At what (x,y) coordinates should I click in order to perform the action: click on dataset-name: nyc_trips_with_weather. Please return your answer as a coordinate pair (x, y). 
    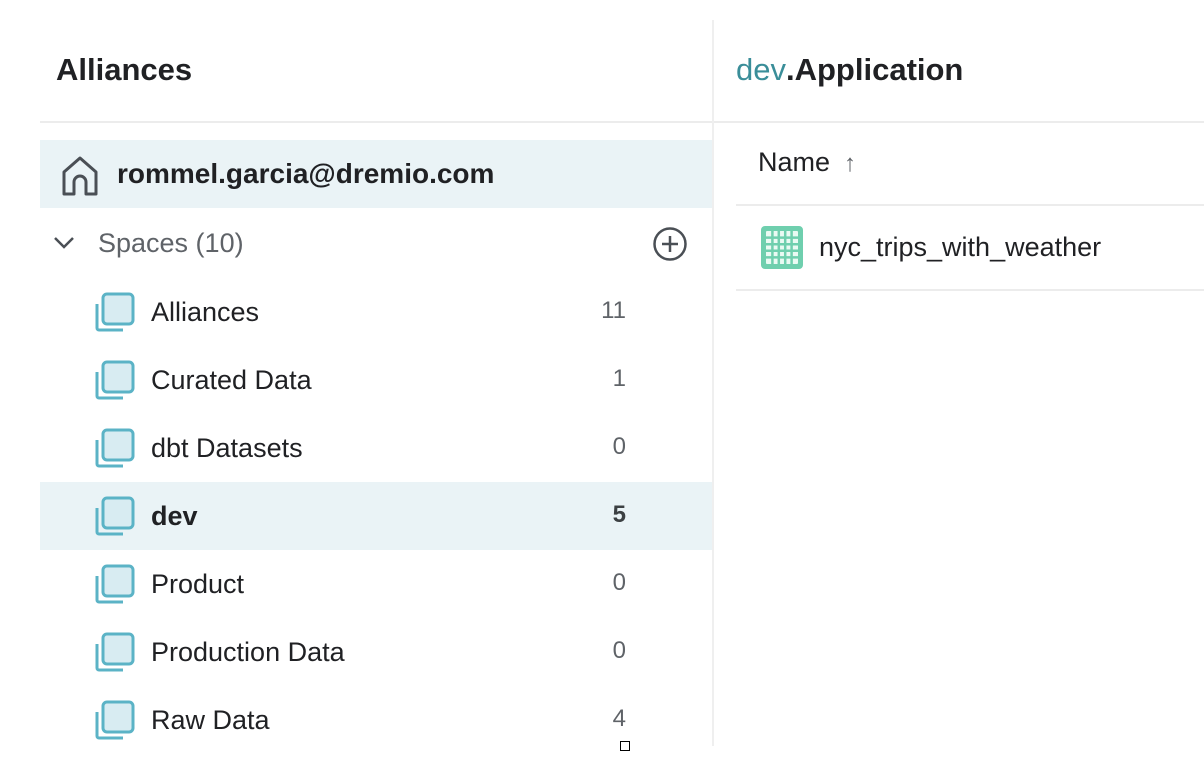
    Looking at the image, I should click on (960, 247).